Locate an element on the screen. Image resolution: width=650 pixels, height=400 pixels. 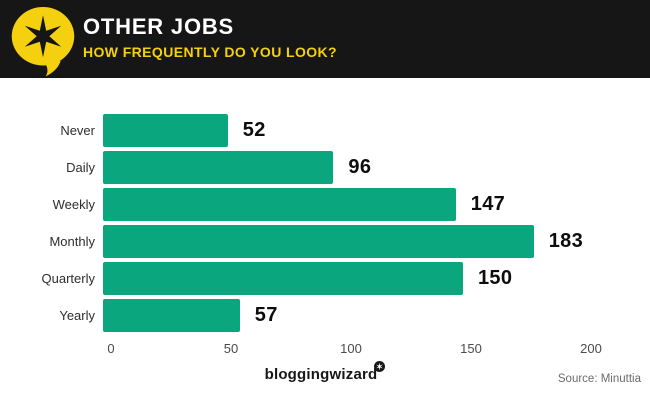
bar-daily is located at coordinates (218, 167).